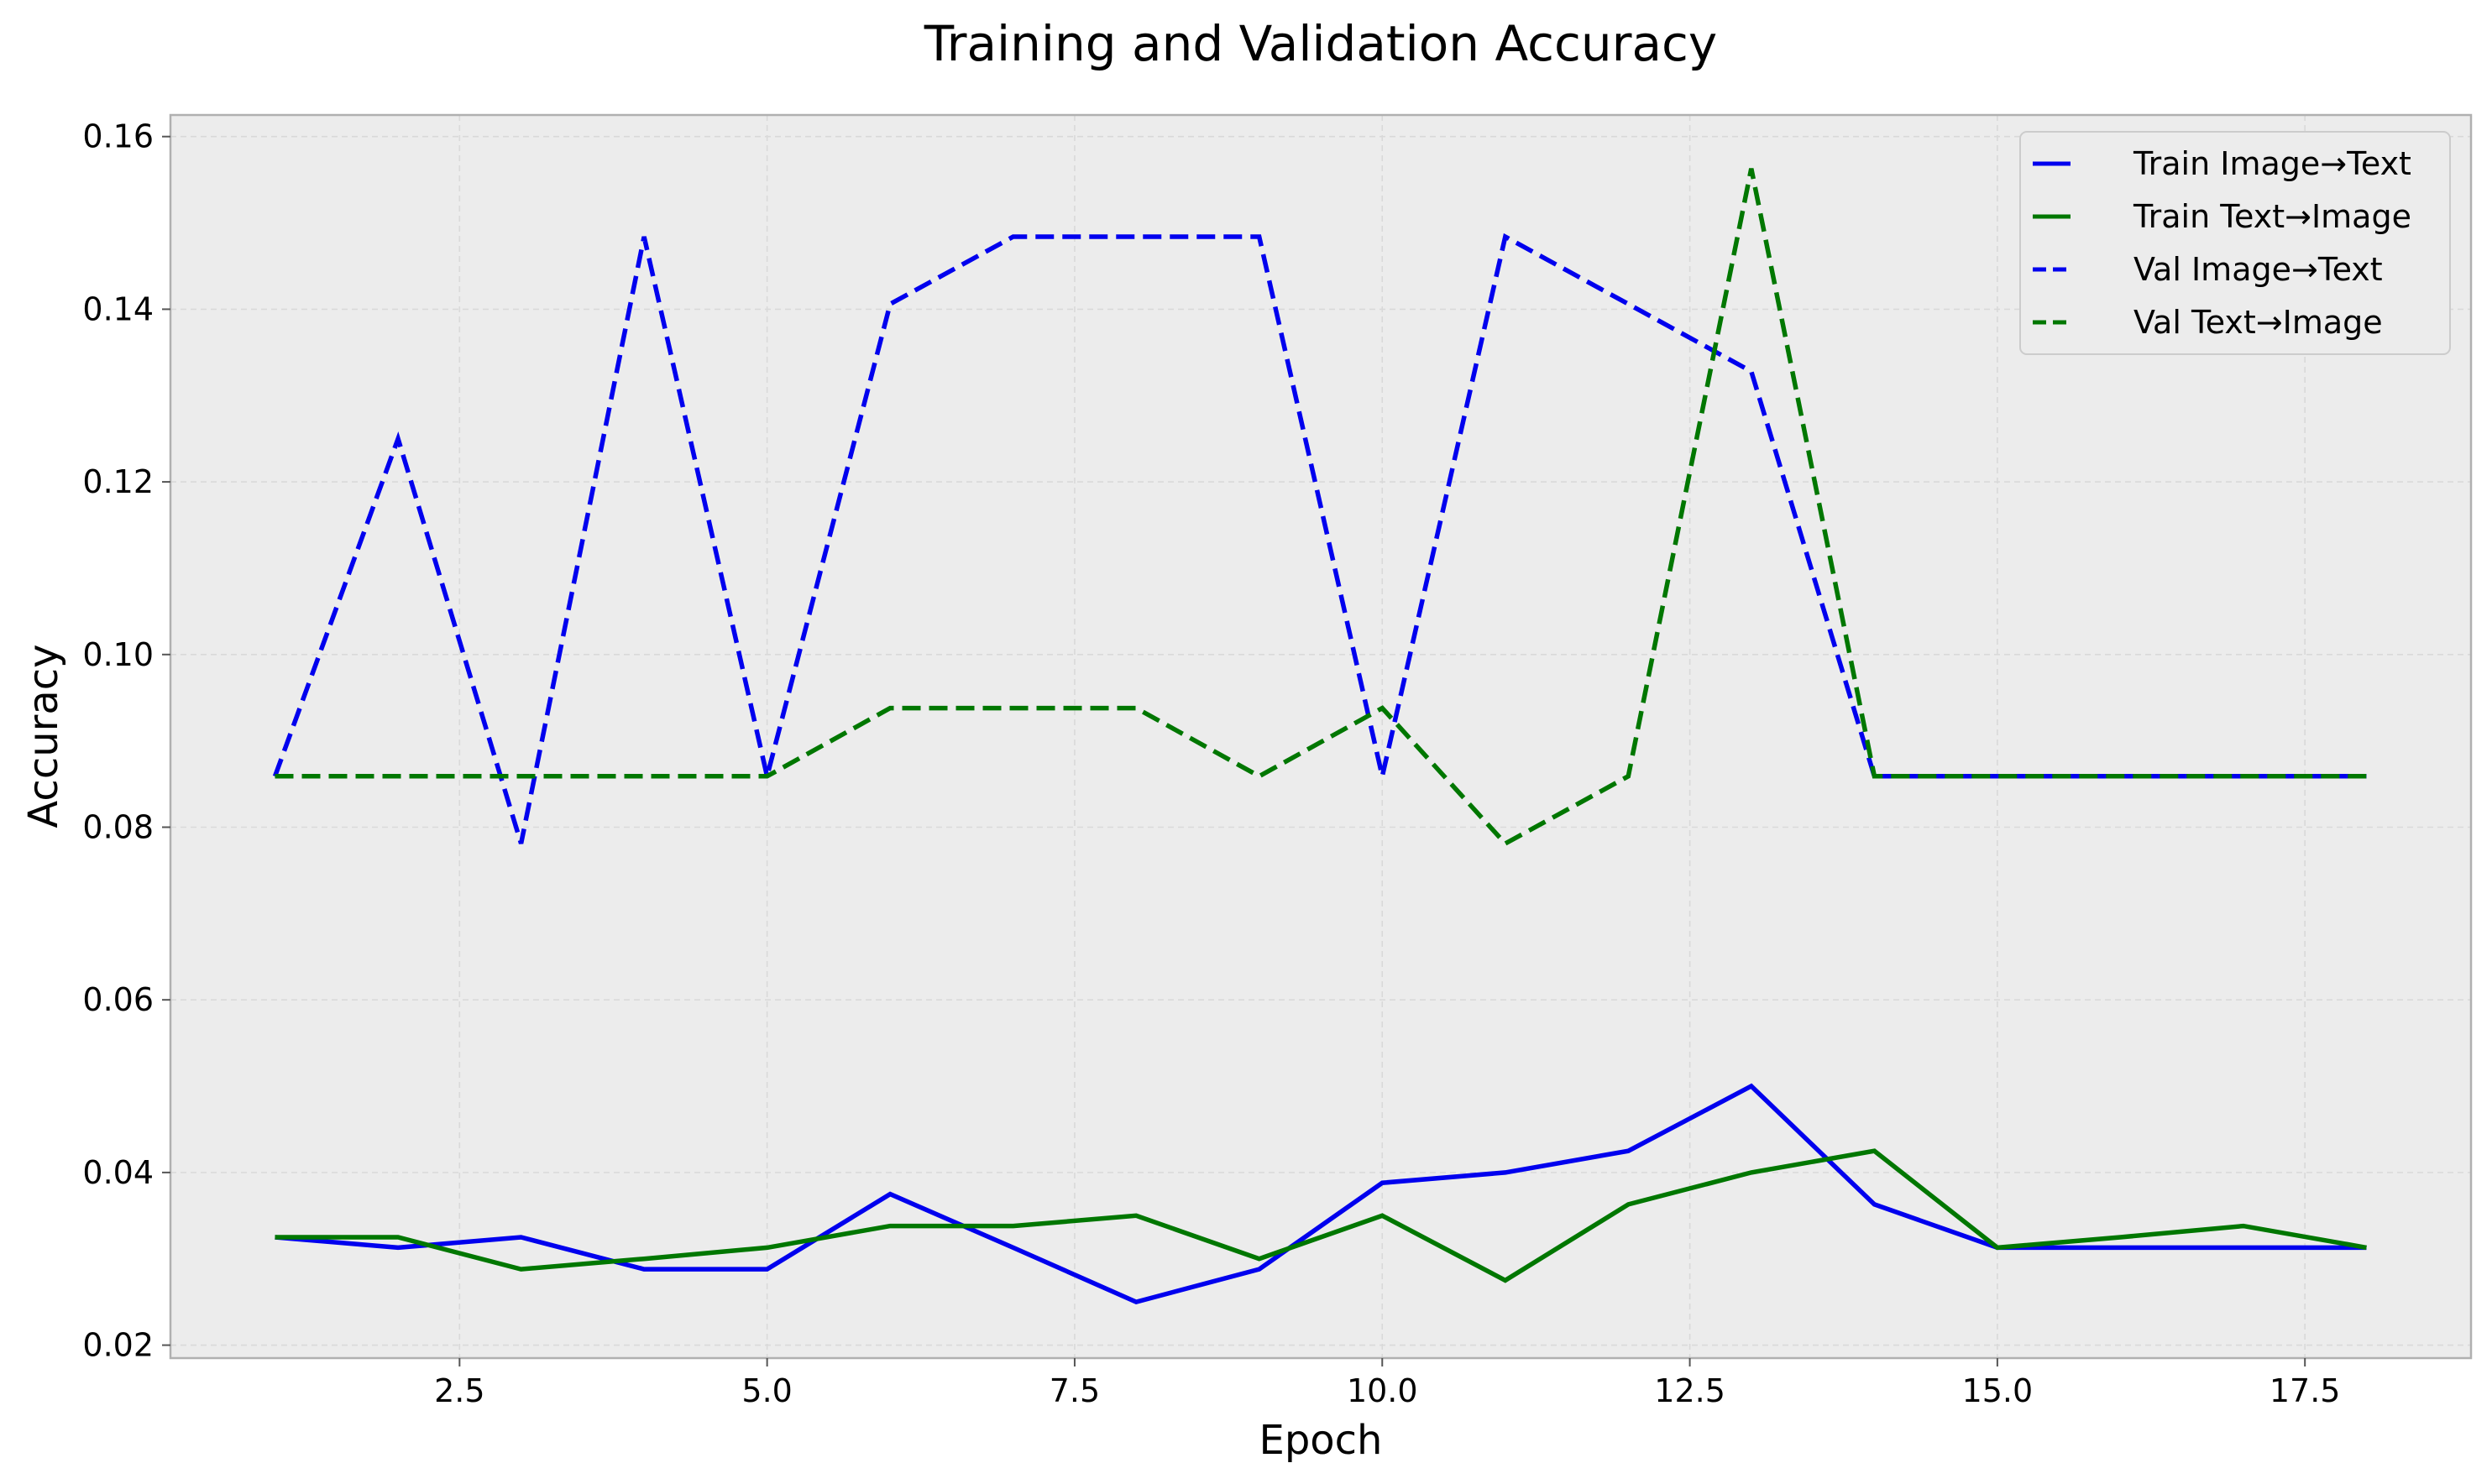 The height and width of the screenshot is (1484, 2492). I want to click on y-tick-label: 0.04, so click(118, 1172).